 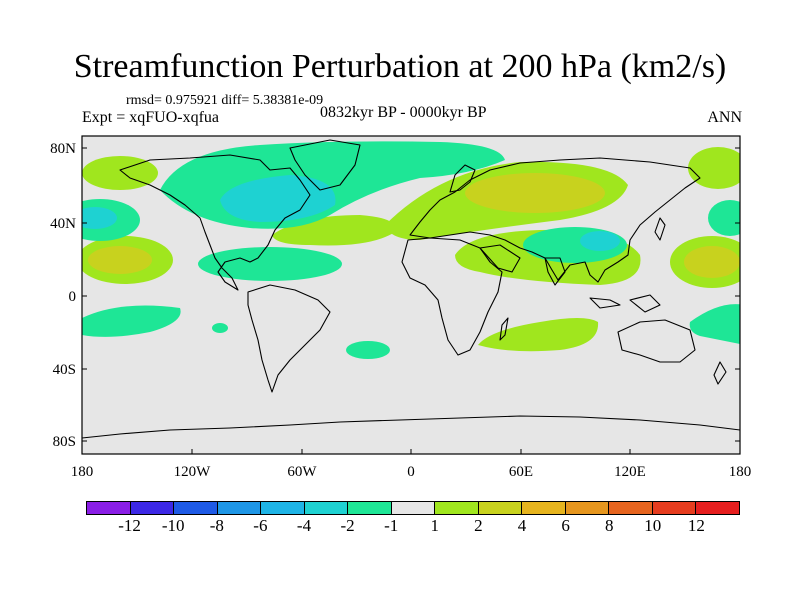 I want to click on colorbar-label: 10, so click(x=653, y=525).